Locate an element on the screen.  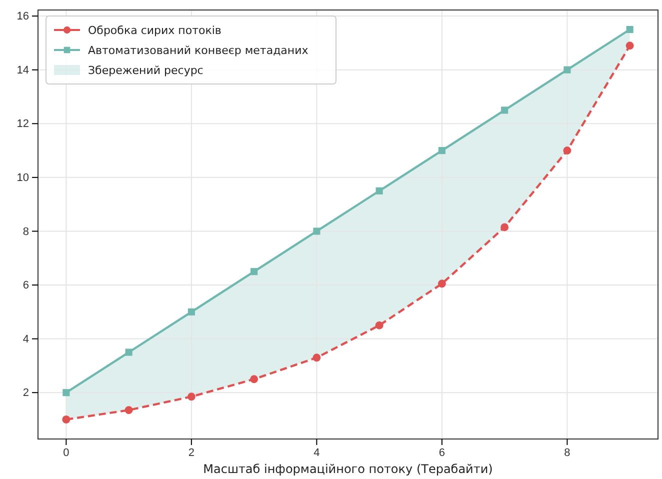
x-tick-label: 4 is located at coordinates (317, 452).